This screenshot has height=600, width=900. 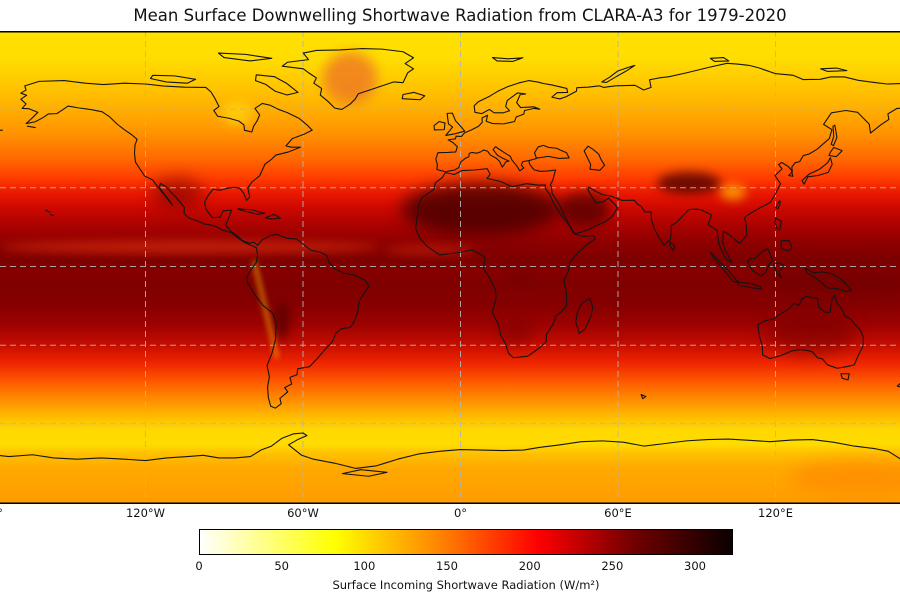 I want to click on colorbar-tick-200: 200, so click(x=529, y=566).